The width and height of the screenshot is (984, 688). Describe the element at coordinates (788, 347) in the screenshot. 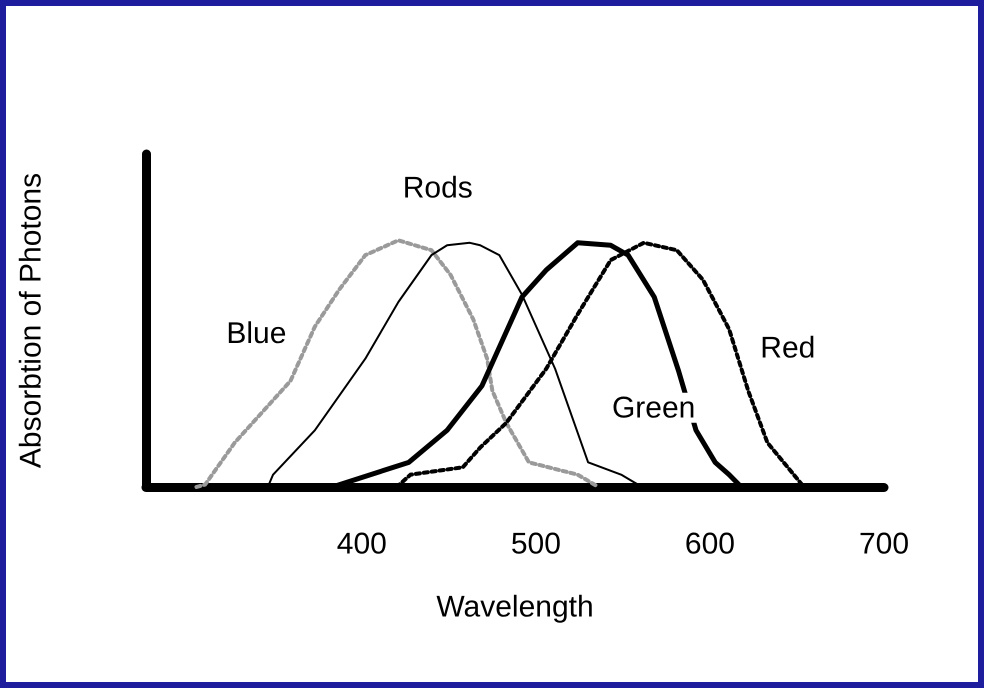

I see `series-label: Red` at that location.